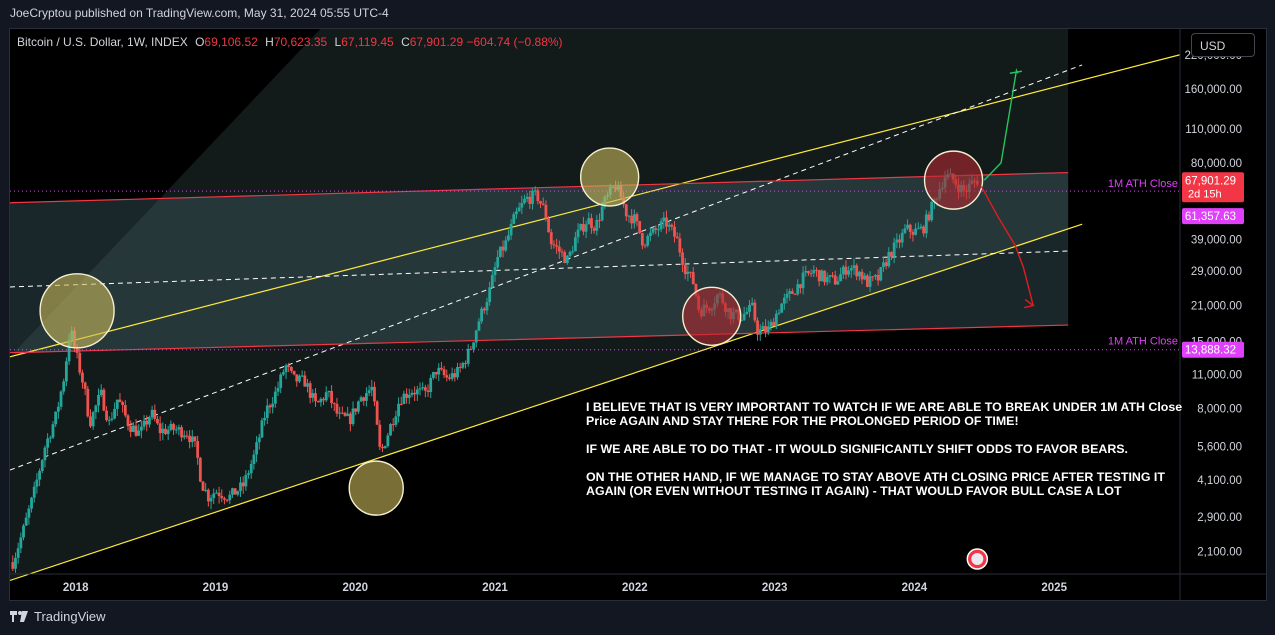 The width and height of the screenshot is (1275, 635). What do you see at coordinates (1223, 45) in the screenshot?
I see `currency-button: USD` at bounding box center [1223, 45].